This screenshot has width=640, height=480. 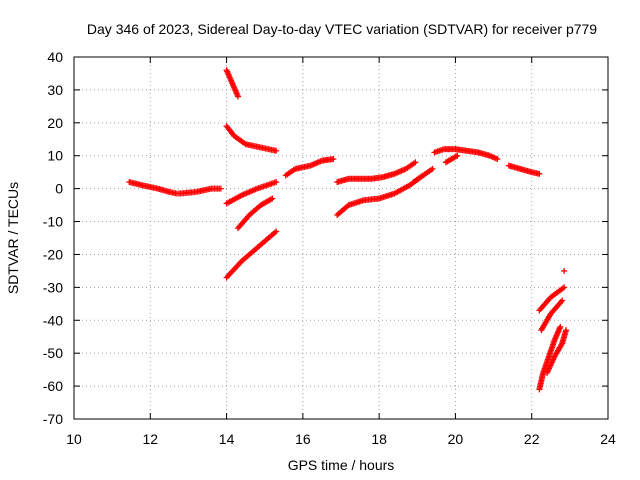 What do you see at coordinates (53, 238) in the screenshot?
I see `y-tick-labels: -70 -60 -50 -40 -30 -20 -10 0 10 20 30 40` at bounding box center [53, 238].